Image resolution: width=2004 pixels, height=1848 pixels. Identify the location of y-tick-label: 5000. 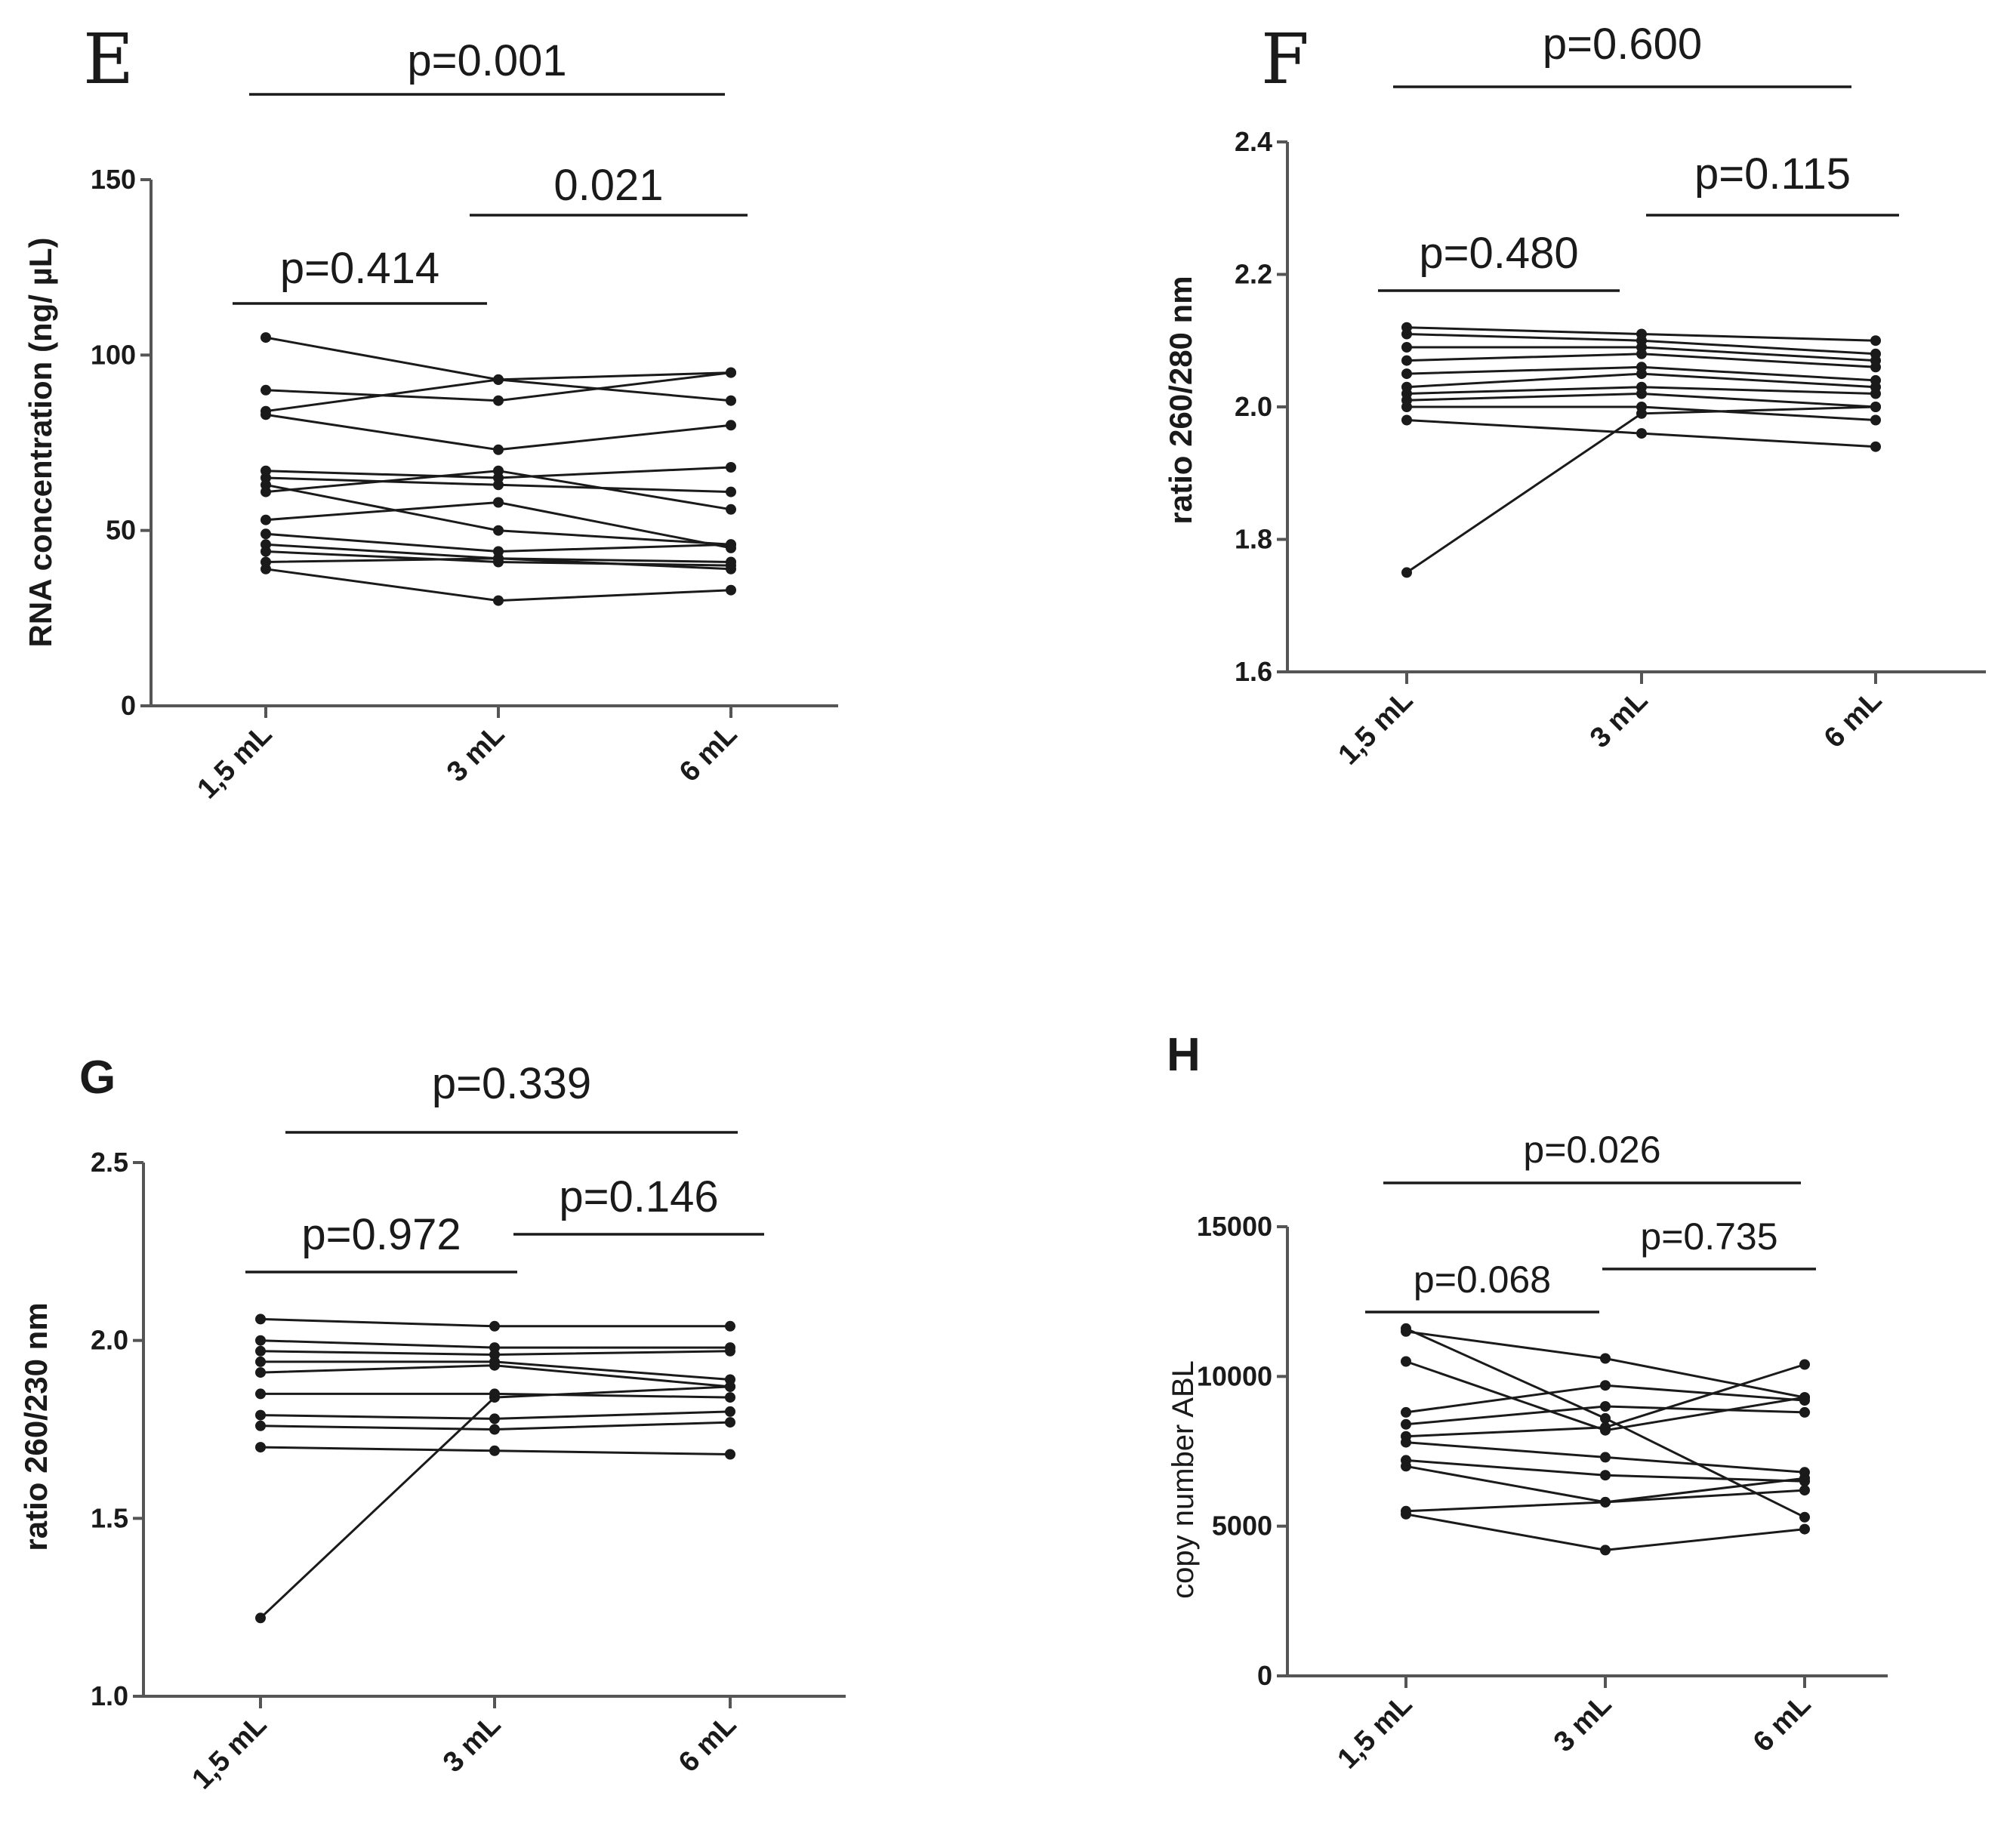
(1242, 1526).